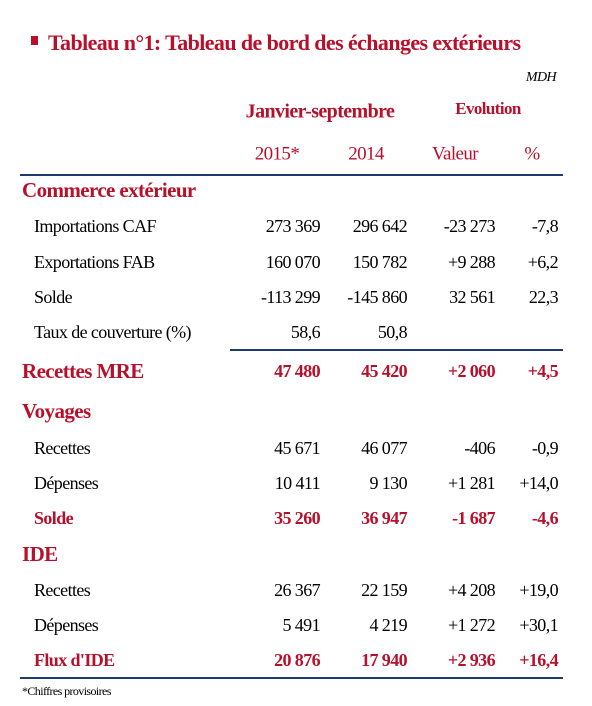  Describe the element at coordinates (384, 518) in the screenshot. I see `cell: 36 947` at that location.